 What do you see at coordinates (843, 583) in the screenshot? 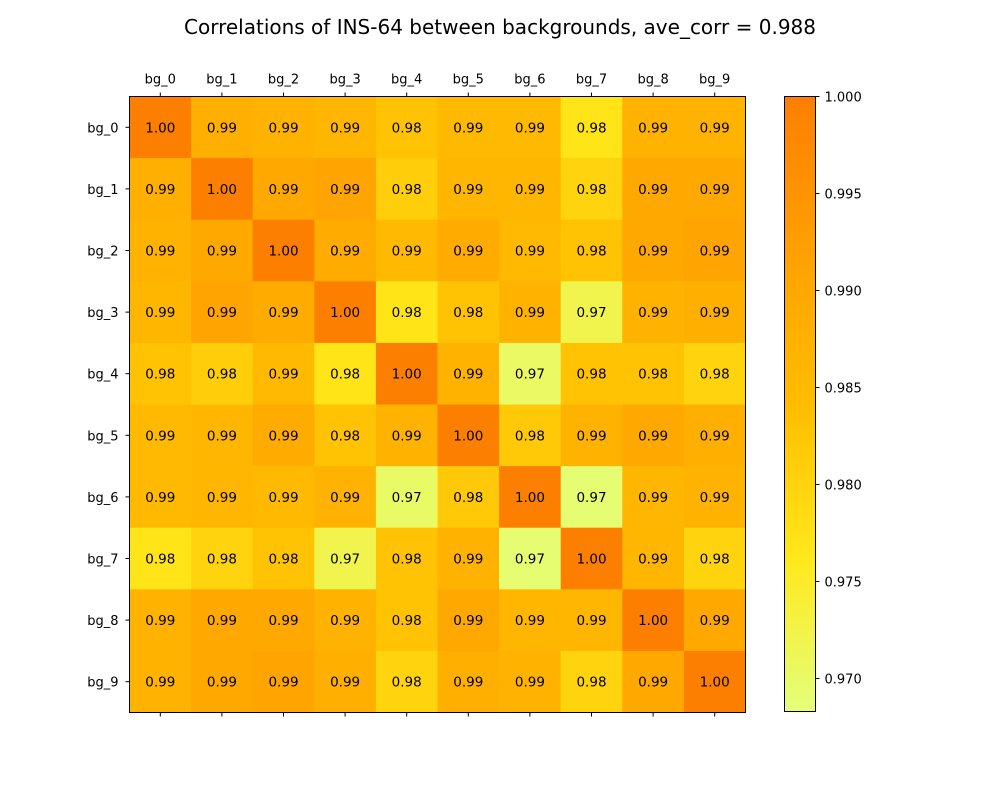
I see `colorbar-tick-label: 0.975` at bounding box center [843, 583].